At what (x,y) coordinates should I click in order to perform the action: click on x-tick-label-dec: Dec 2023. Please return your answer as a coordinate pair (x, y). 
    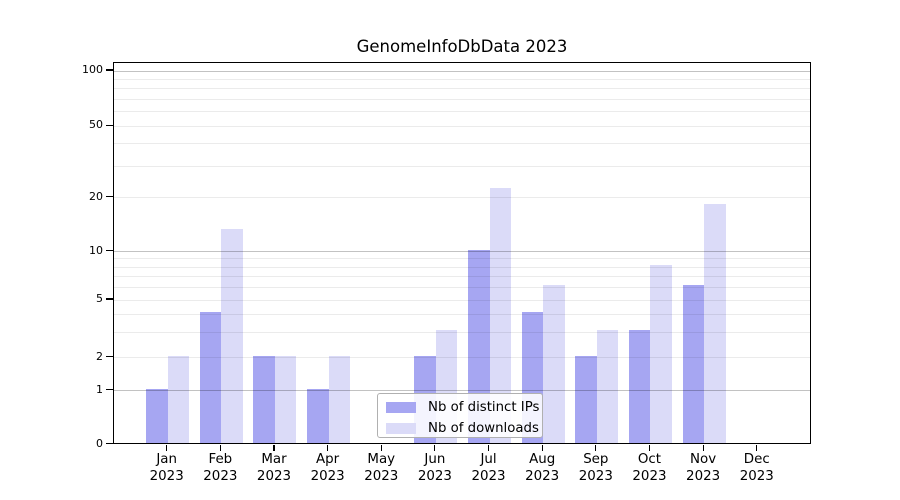
    Looking at the image, I should click on (756, 468).